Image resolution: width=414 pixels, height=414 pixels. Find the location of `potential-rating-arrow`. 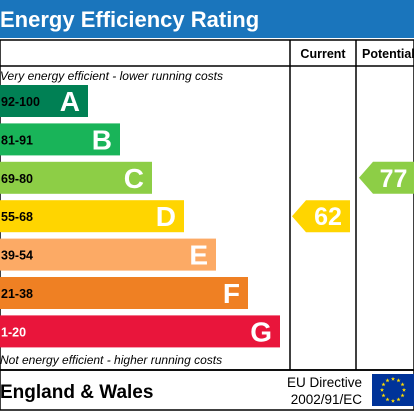

potential-rating-arrow is located at coordinates (386, 177).